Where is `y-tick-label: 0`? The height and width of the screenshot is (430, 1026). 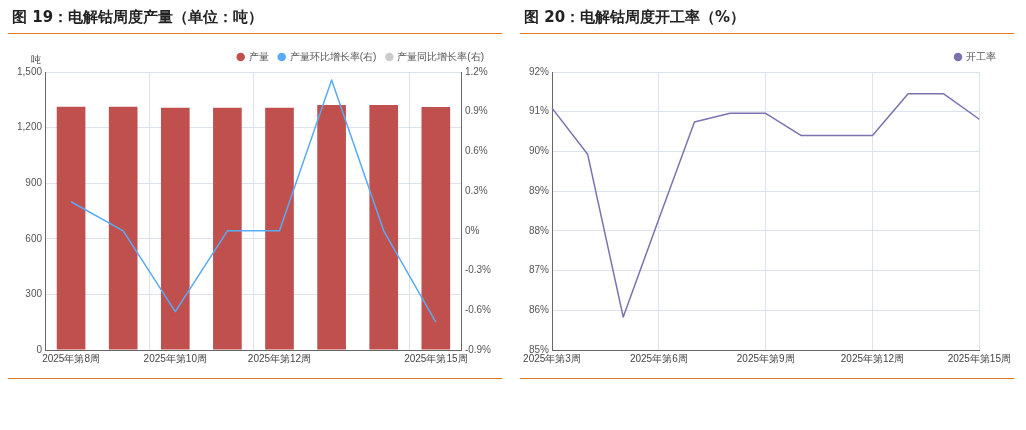 y-tick-label: 0 is located at coordinates (39, 349).